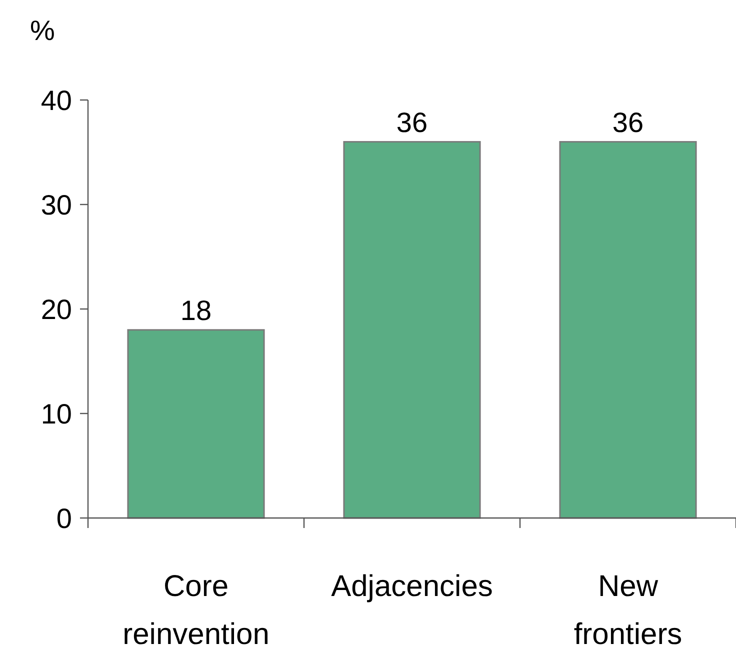 The width and height of the screenshot is (736, 651). What do you see at coordinates (196, 610) in the screenshot?
I see `x-tick-label: Core reinvention` at bounding box center [196, 610].